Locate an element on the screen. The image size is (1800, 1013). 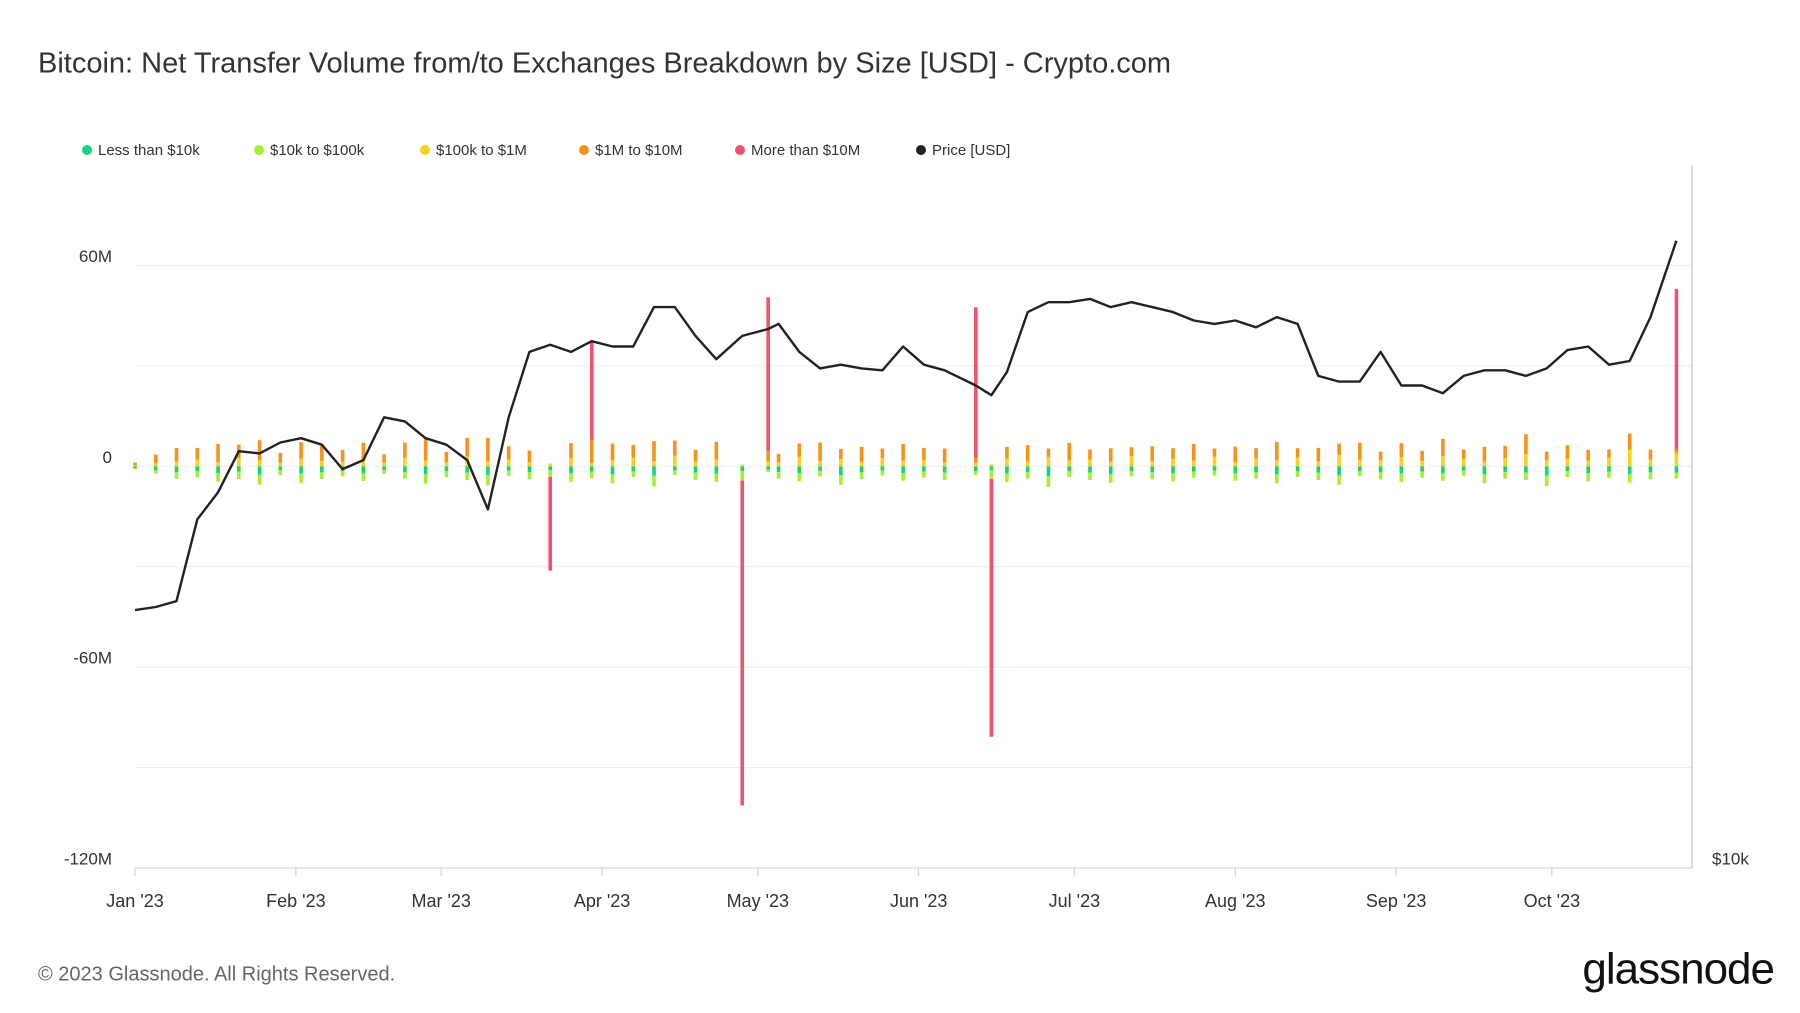
y-tick-label: -60M is located at coordinates (92, 658).